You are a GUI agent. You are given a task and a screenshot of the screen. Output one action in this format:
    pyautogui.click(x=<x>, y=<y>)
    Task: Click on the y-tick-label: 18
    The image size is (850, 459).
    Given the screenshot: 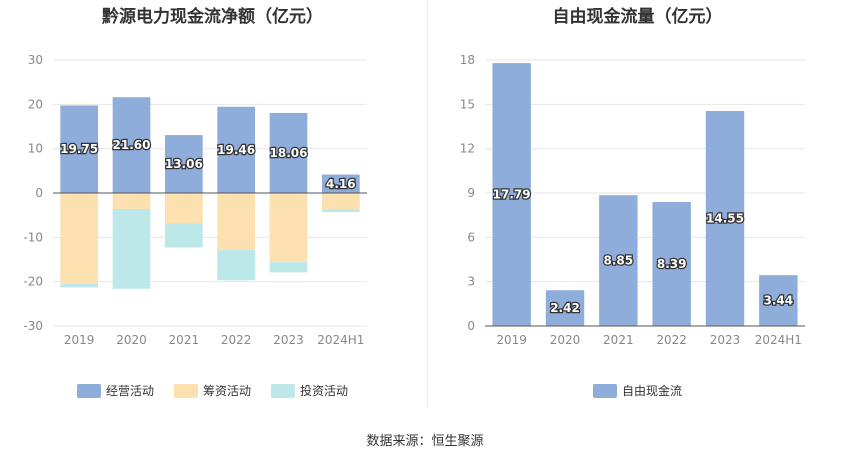 What is the action you would take?
    pyautogui.click(x=467, y=60)
    